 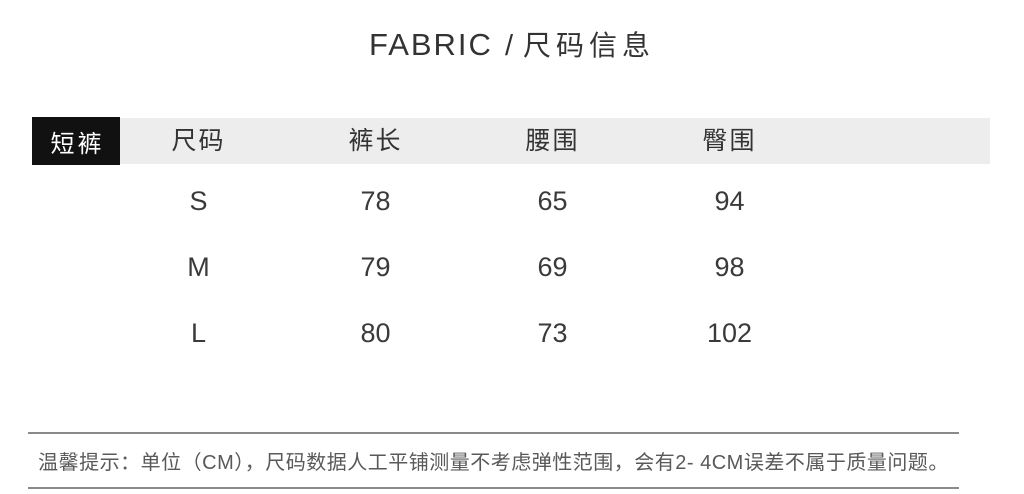 I want to click on cell-size: M, so click(x=198, y=267).